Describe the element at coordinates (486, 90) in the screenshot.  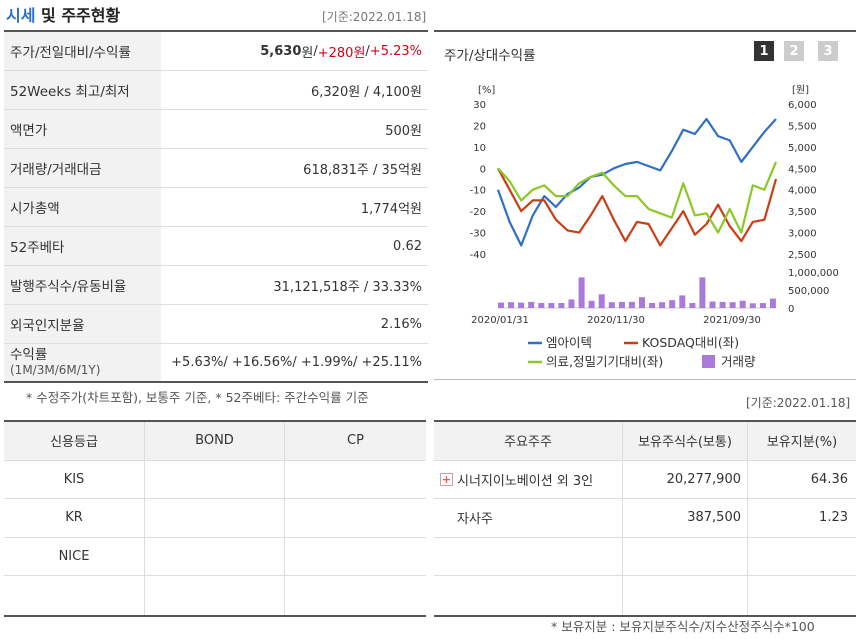
I see `left-axis-unit: [%]` at that location.